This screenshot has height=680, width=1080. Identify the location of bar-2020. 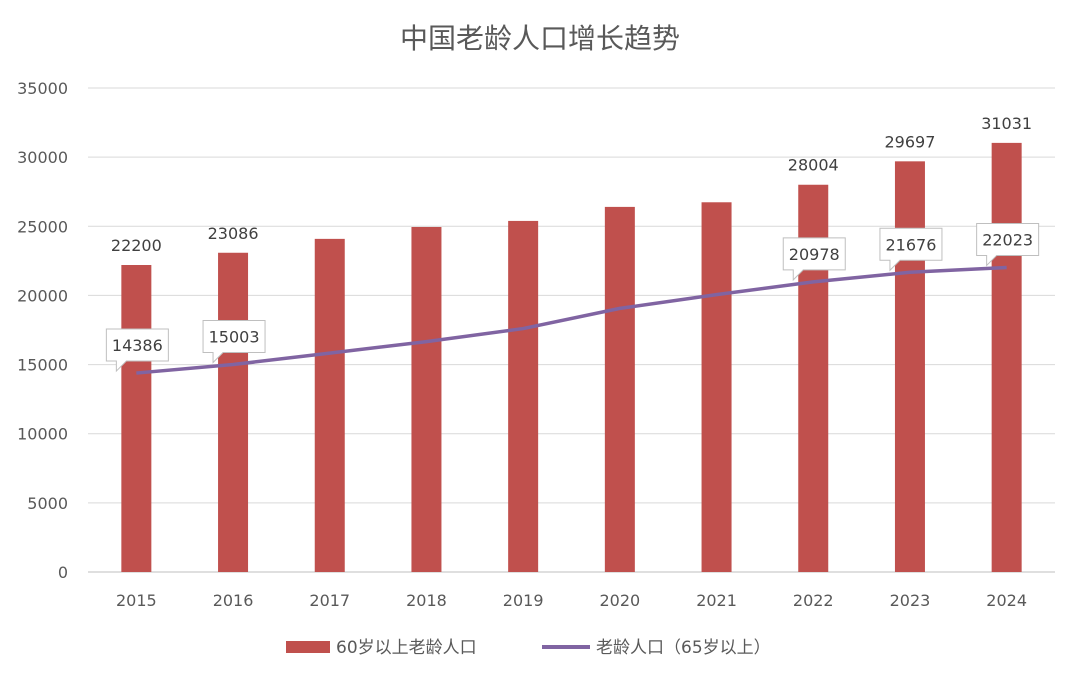
(619, 389).